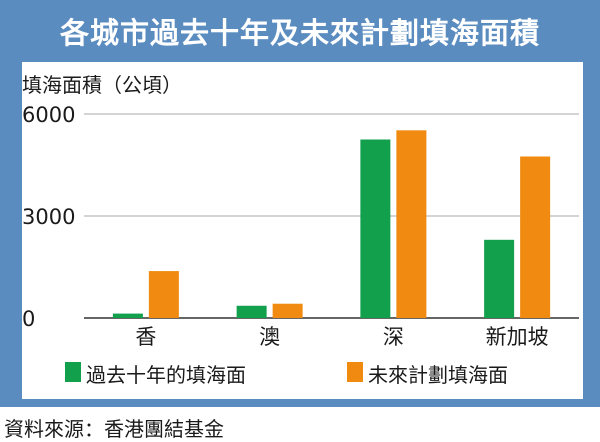 This screenshot has width=600, height=442. Describe the element at coordinates (145, 337) in the screenshot. I see `x-tick-label-0: 香` at that location.